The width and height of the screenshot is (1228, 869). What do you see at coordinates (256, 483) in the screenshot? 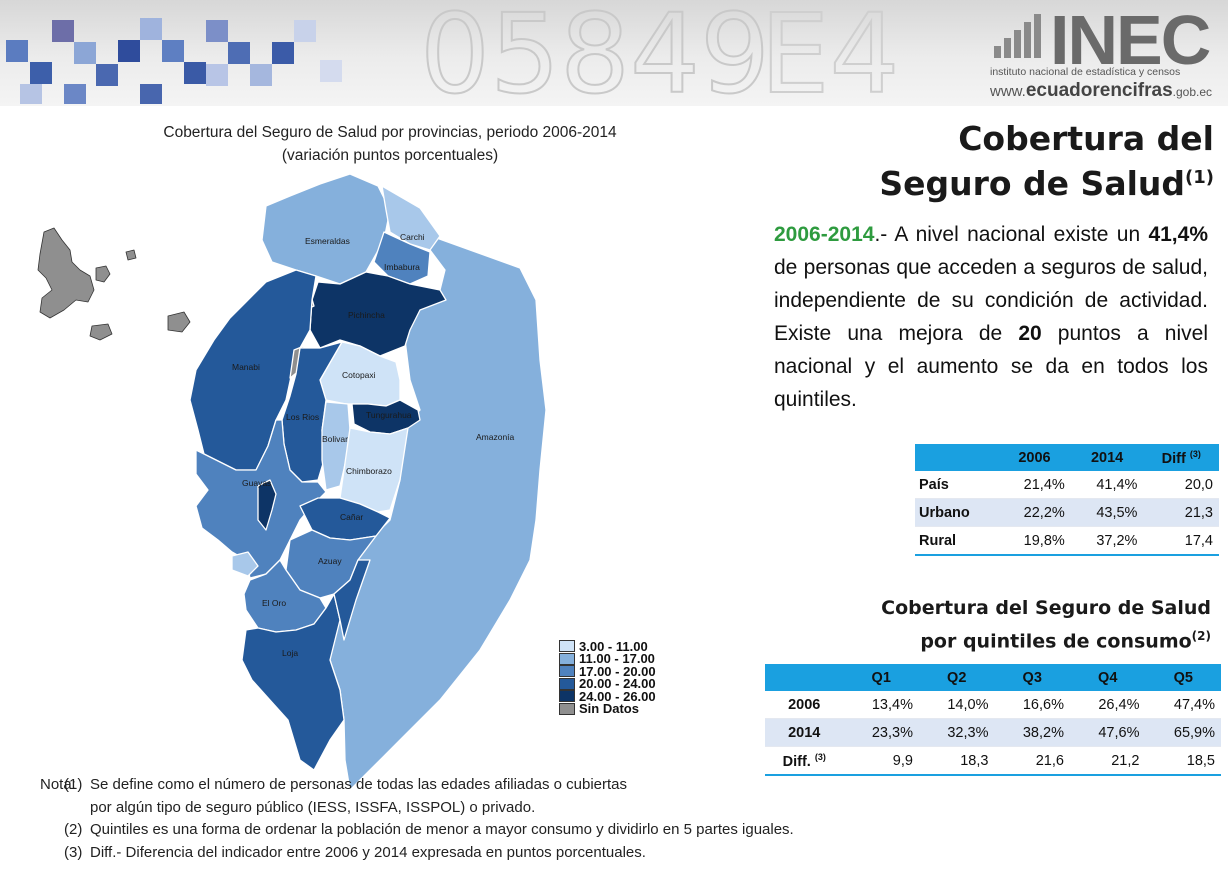
I see `label-guayas: Guayas` at bounding box center [256, 483].